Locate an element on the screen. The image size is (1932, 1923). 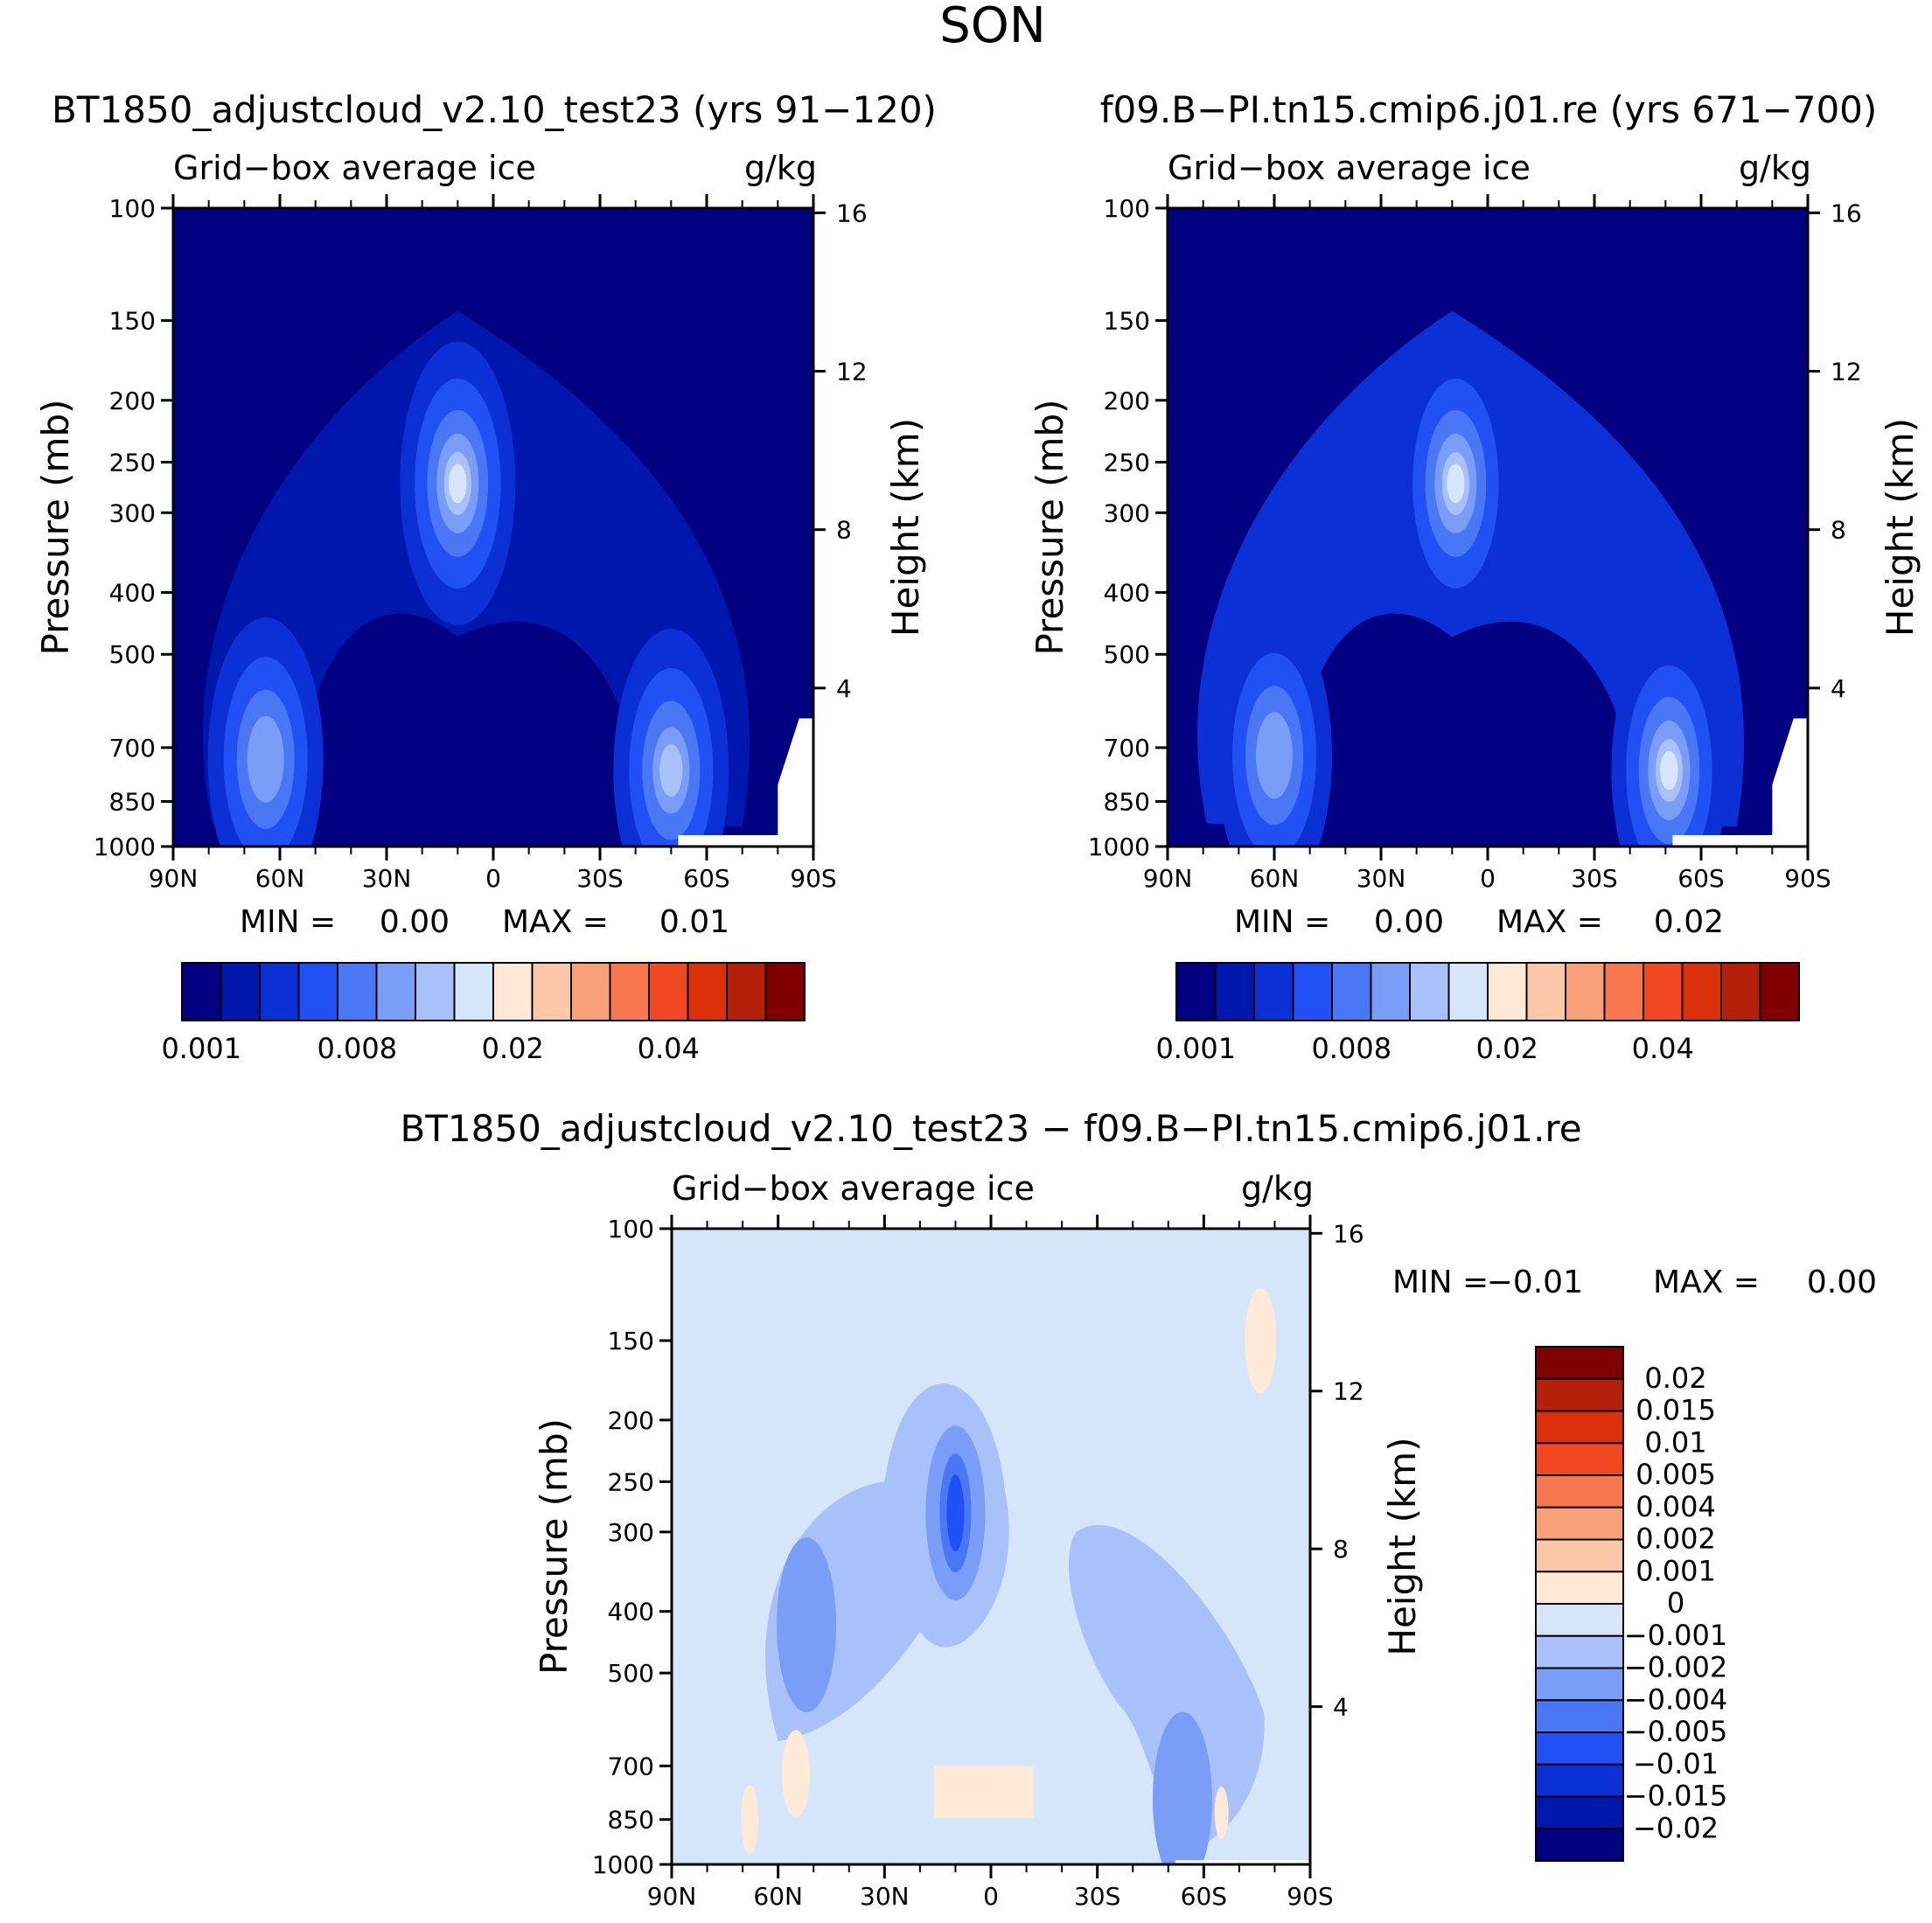
colorbar-label: −0.004 is located at coordinates (1675, 1699).